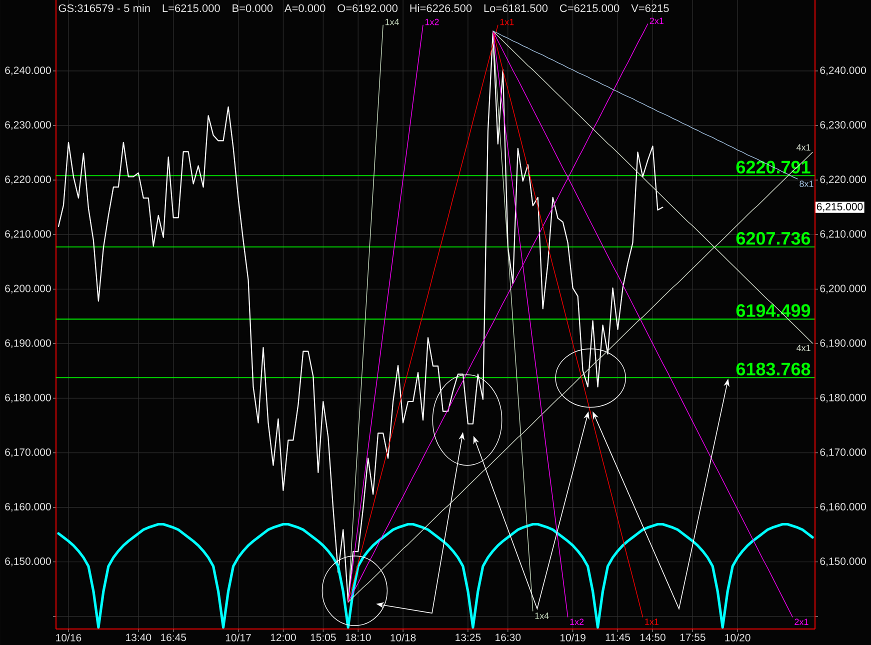 Image resolution: width=871 pixels, height=645 pixels. I want to click on y-tick-label: 6,230.000, so click(28, 125).